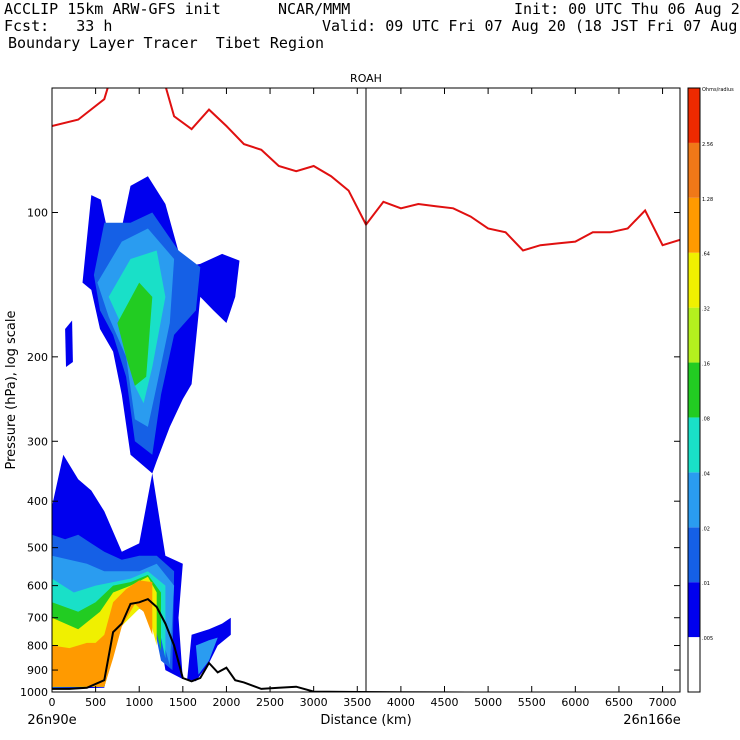 The width and height of the screenshot is (740, 740). I want to click on y-axis-label: Pressure (hPa), log scale, so click(11, 390).